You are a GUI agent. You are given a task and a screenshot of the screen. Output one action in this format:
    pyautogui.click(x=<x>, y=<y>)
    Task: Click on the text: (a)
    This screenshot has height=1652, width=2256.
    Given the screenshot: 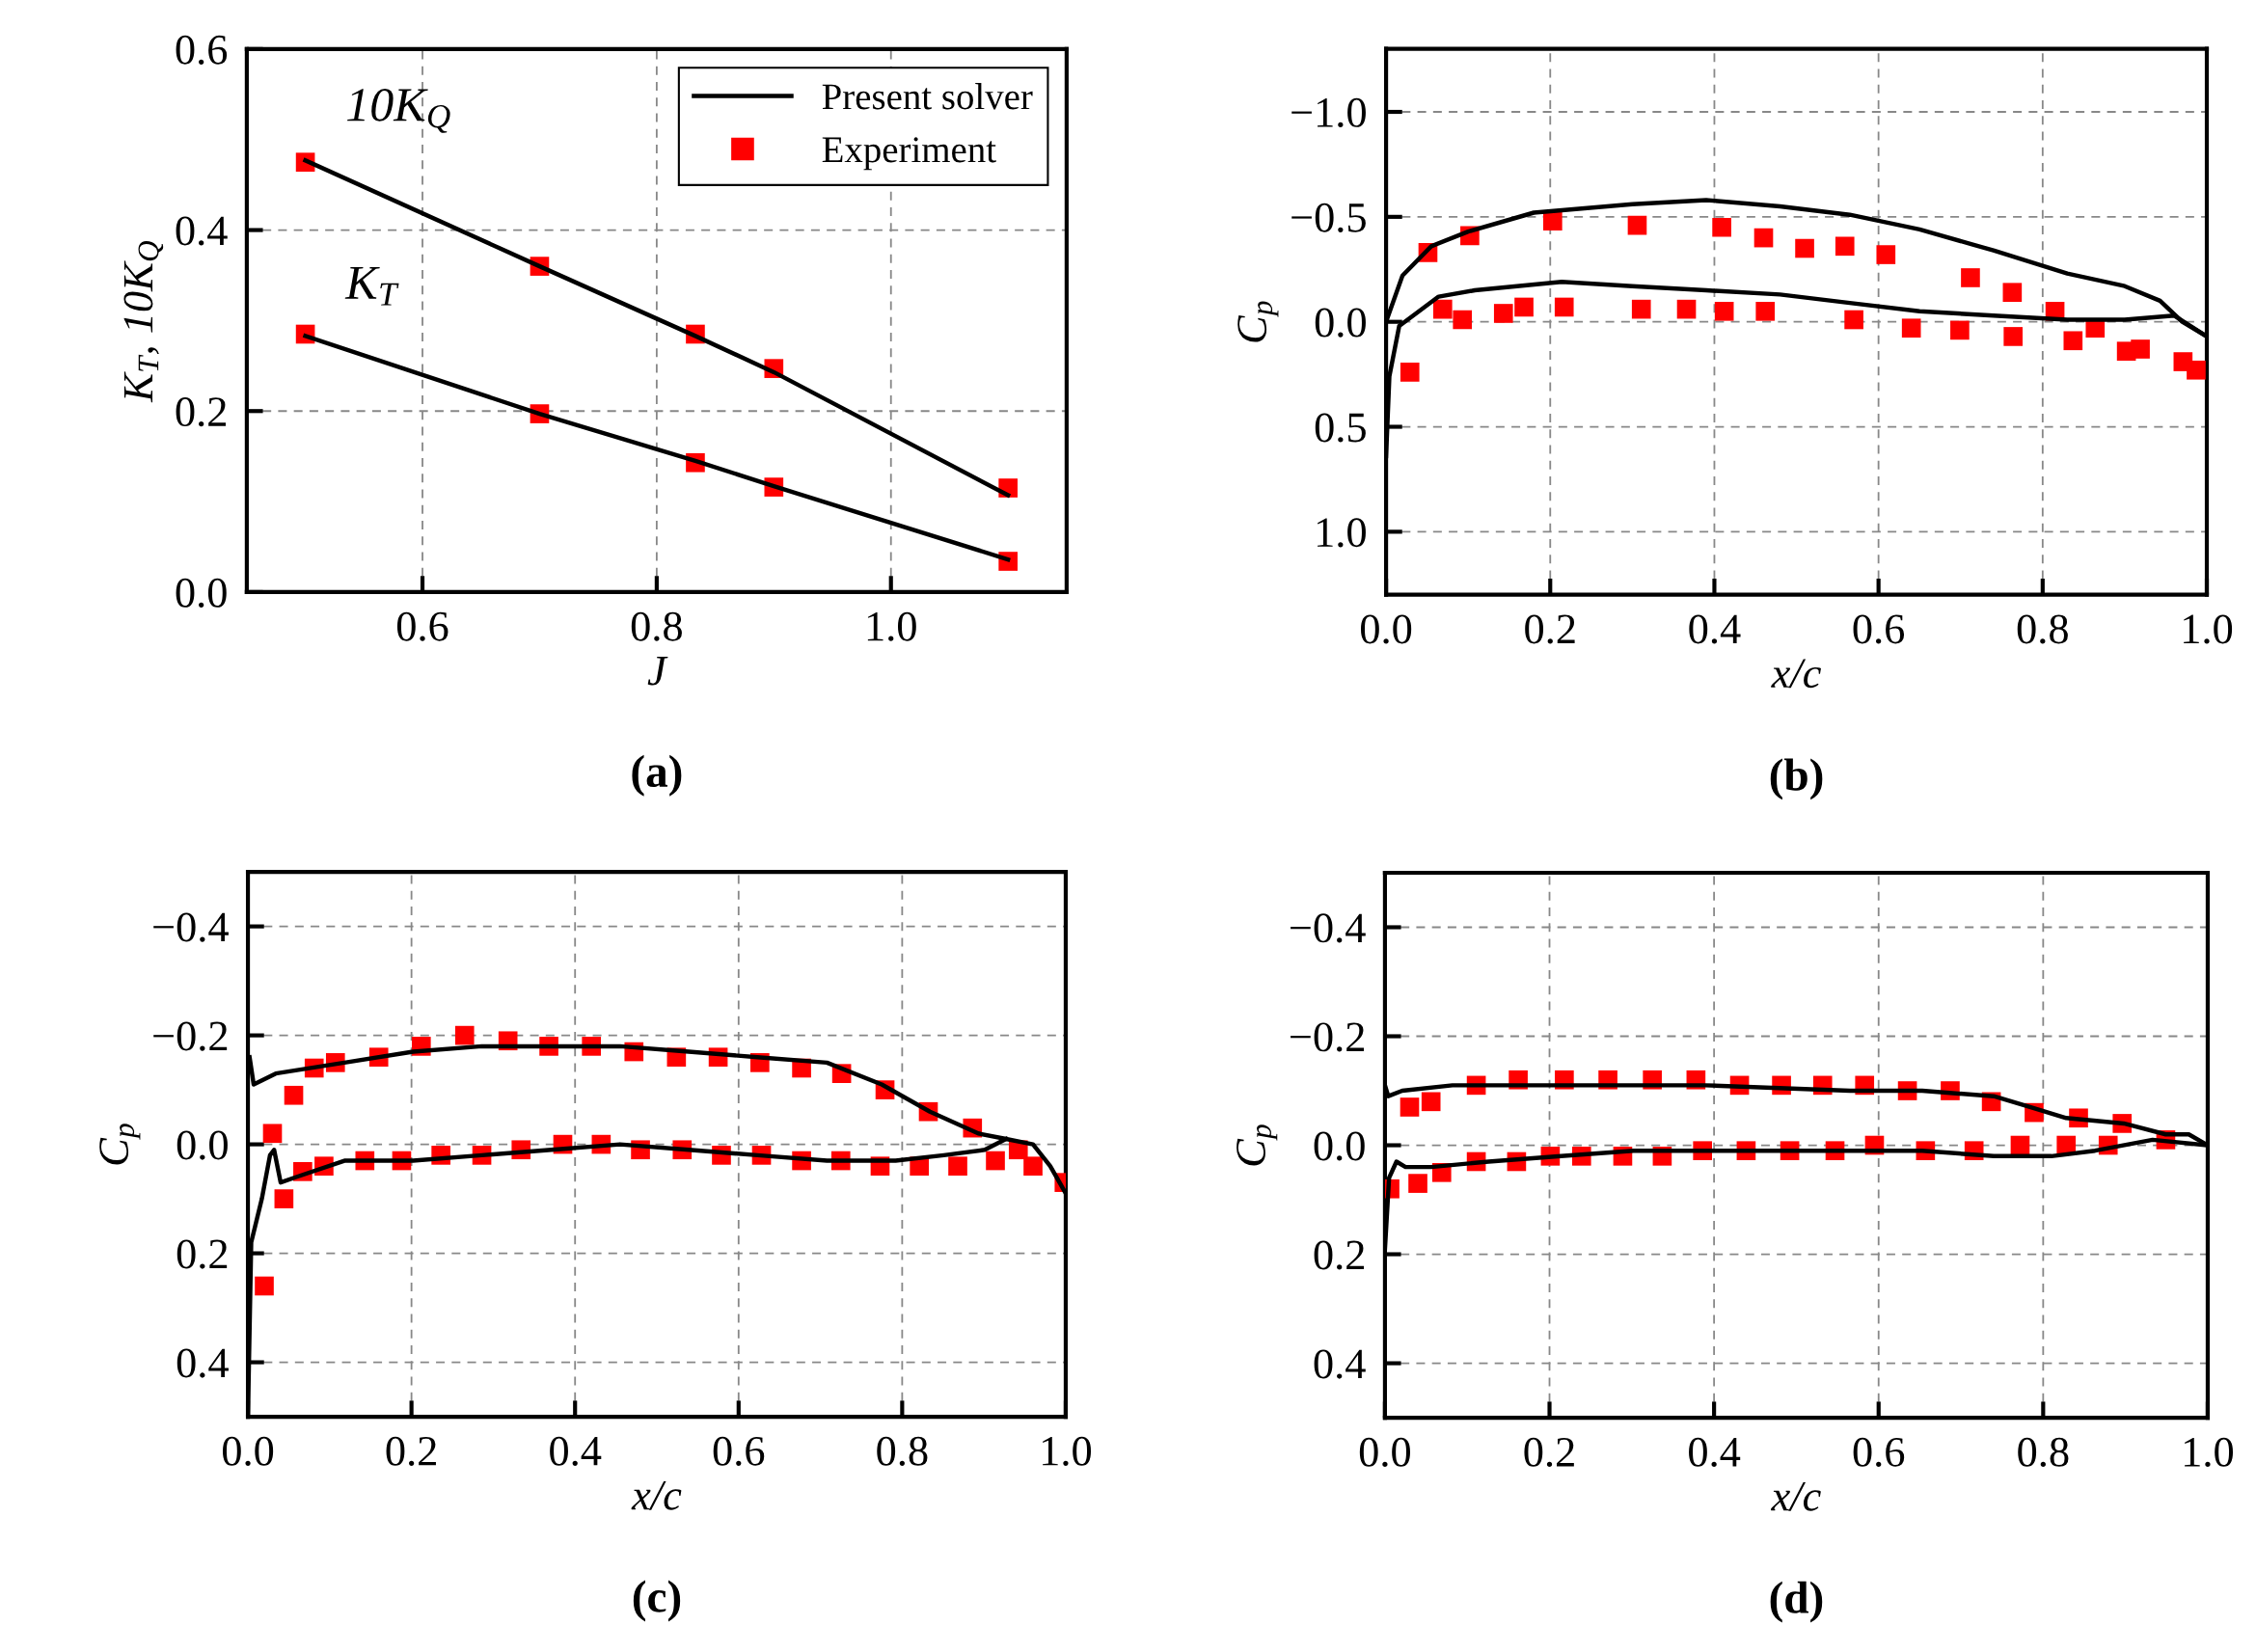 What is the action you would take?
    pyautogui.click(x=657, y=775)
    